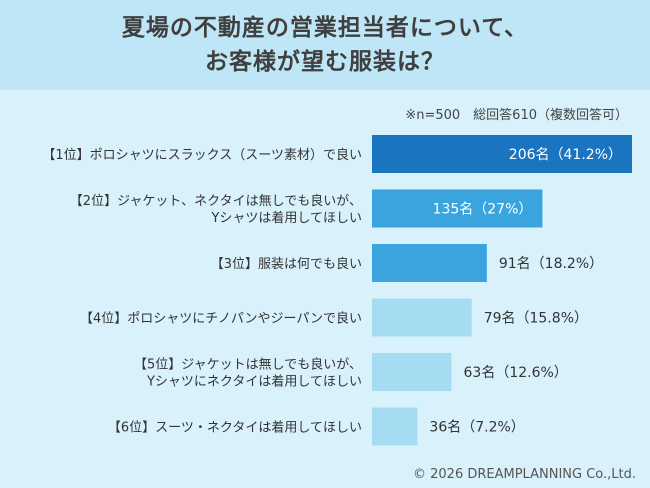  Describe the element at coordinates (551, 264) in the screenshot. I see `value-label: 91名（18.2%）` at that location.